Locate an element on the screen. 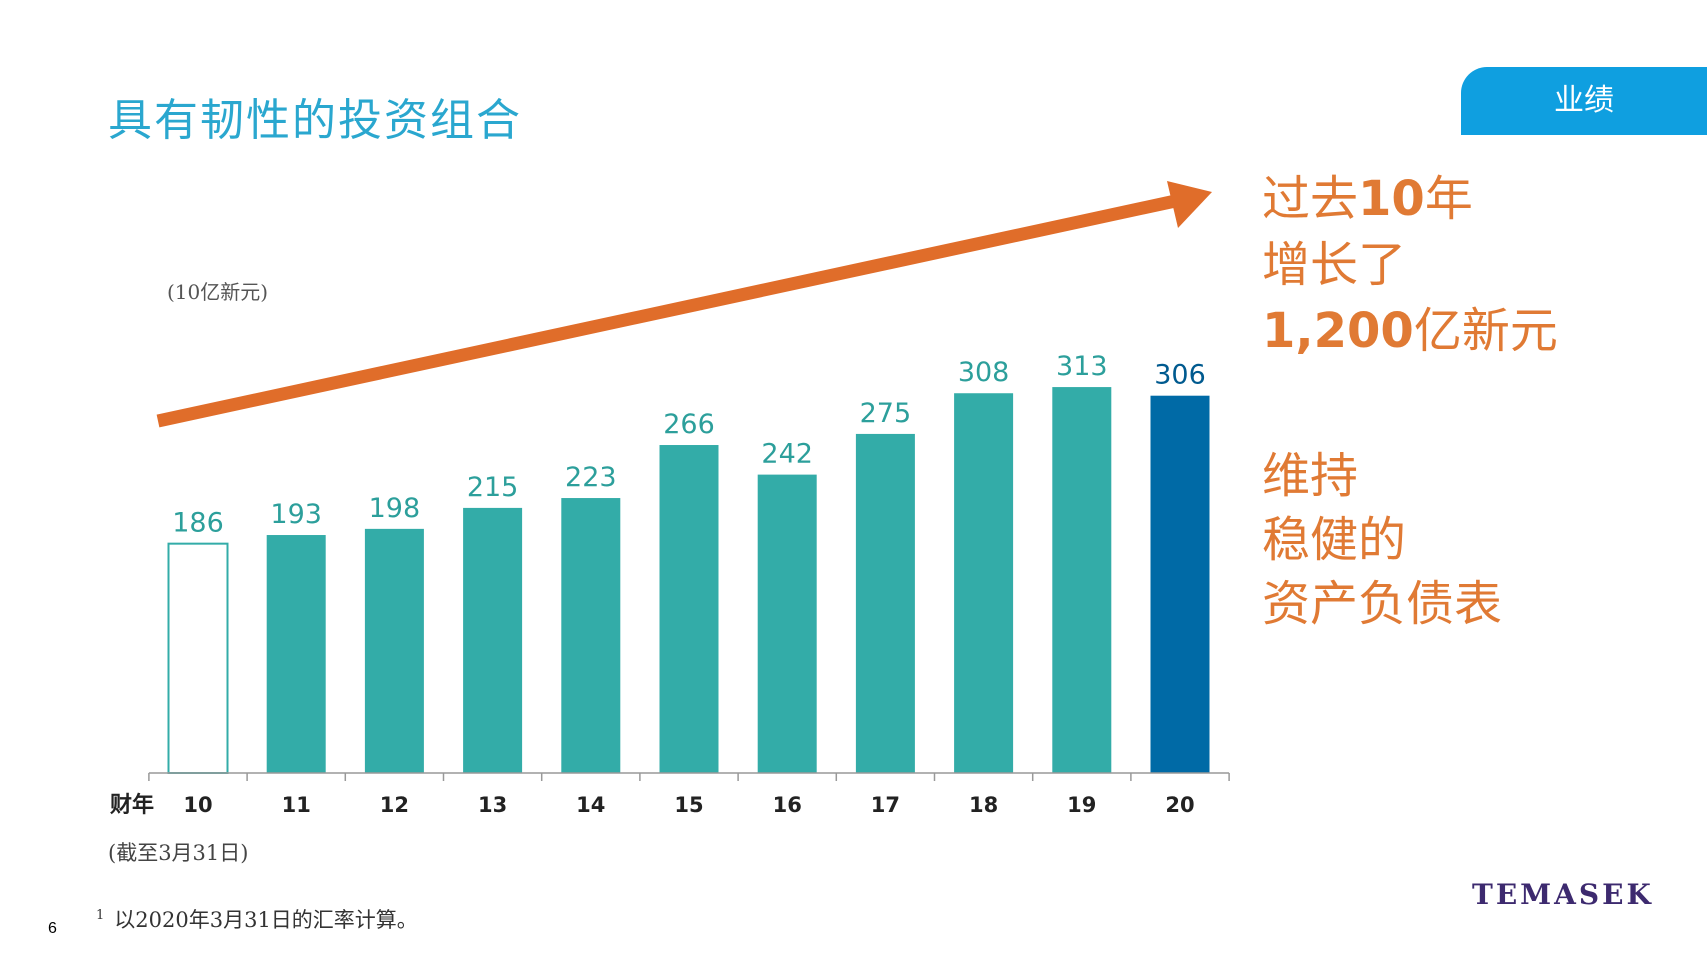 The height and width of the screenshot is (960, 1707). stability-line-1: 维持 is located at coordinates (1310, 476).